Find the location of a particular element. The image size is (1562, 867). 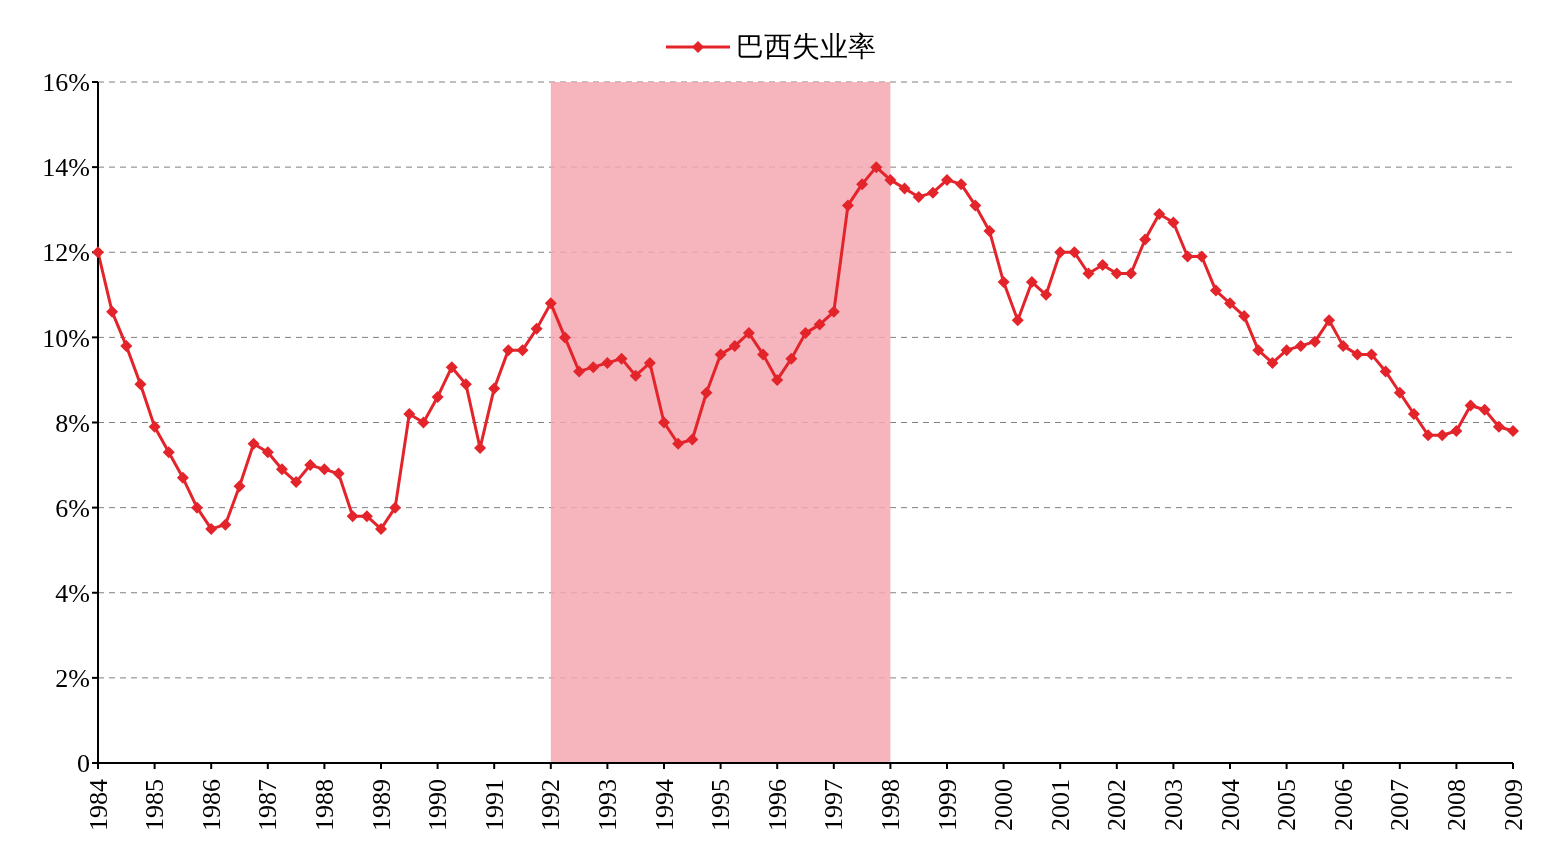

x-tick-label: 1992 is located at coordinates (551, 805).